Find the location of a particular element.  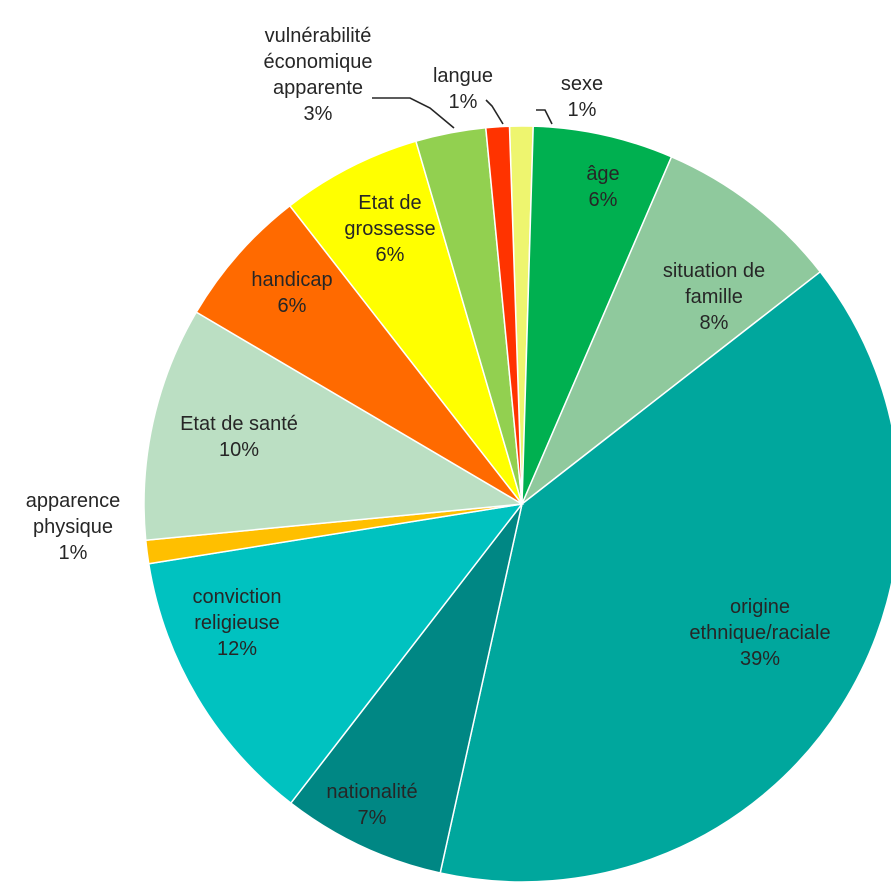

data-label-age: âge 6% is located at coordinates (602, 187).